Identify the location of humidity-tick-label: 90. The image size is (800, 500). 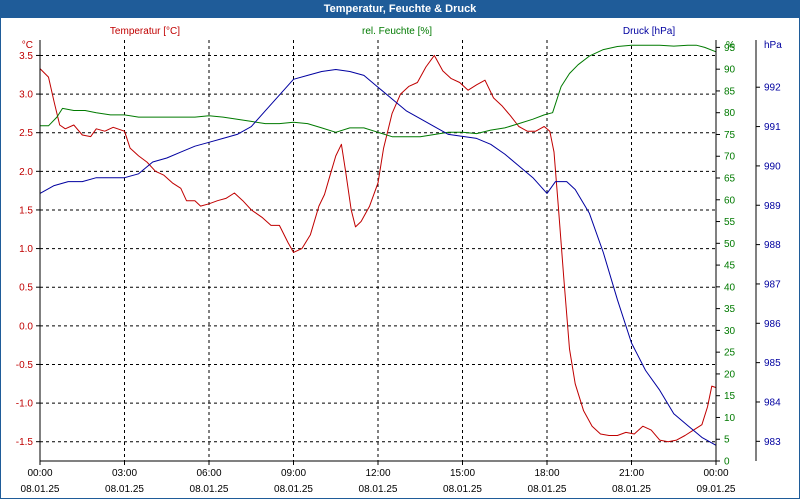
(730, 70).